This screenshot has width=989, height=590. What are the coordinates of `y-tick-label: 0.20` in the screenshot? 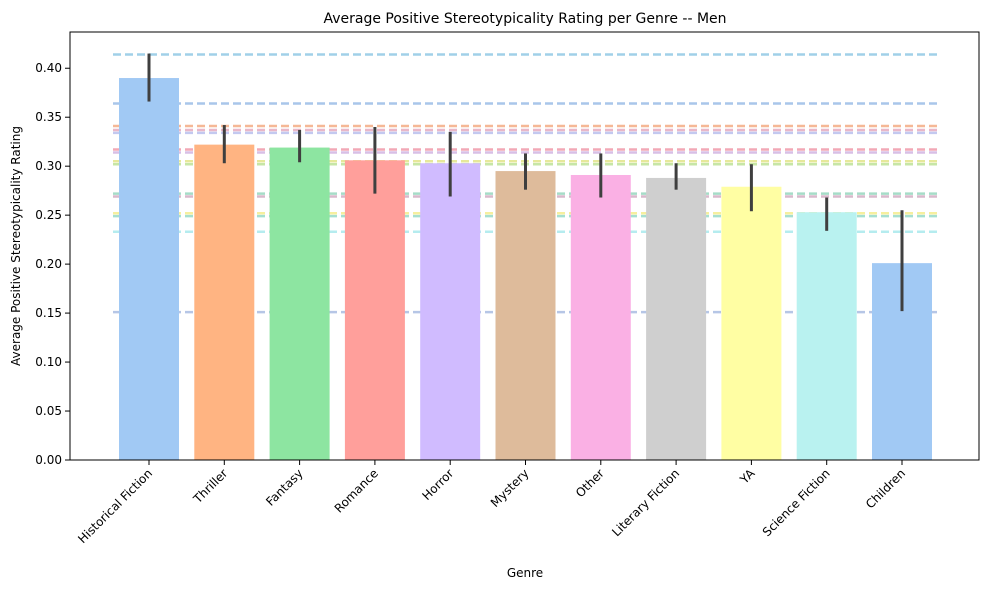 It's located at (48, 264).